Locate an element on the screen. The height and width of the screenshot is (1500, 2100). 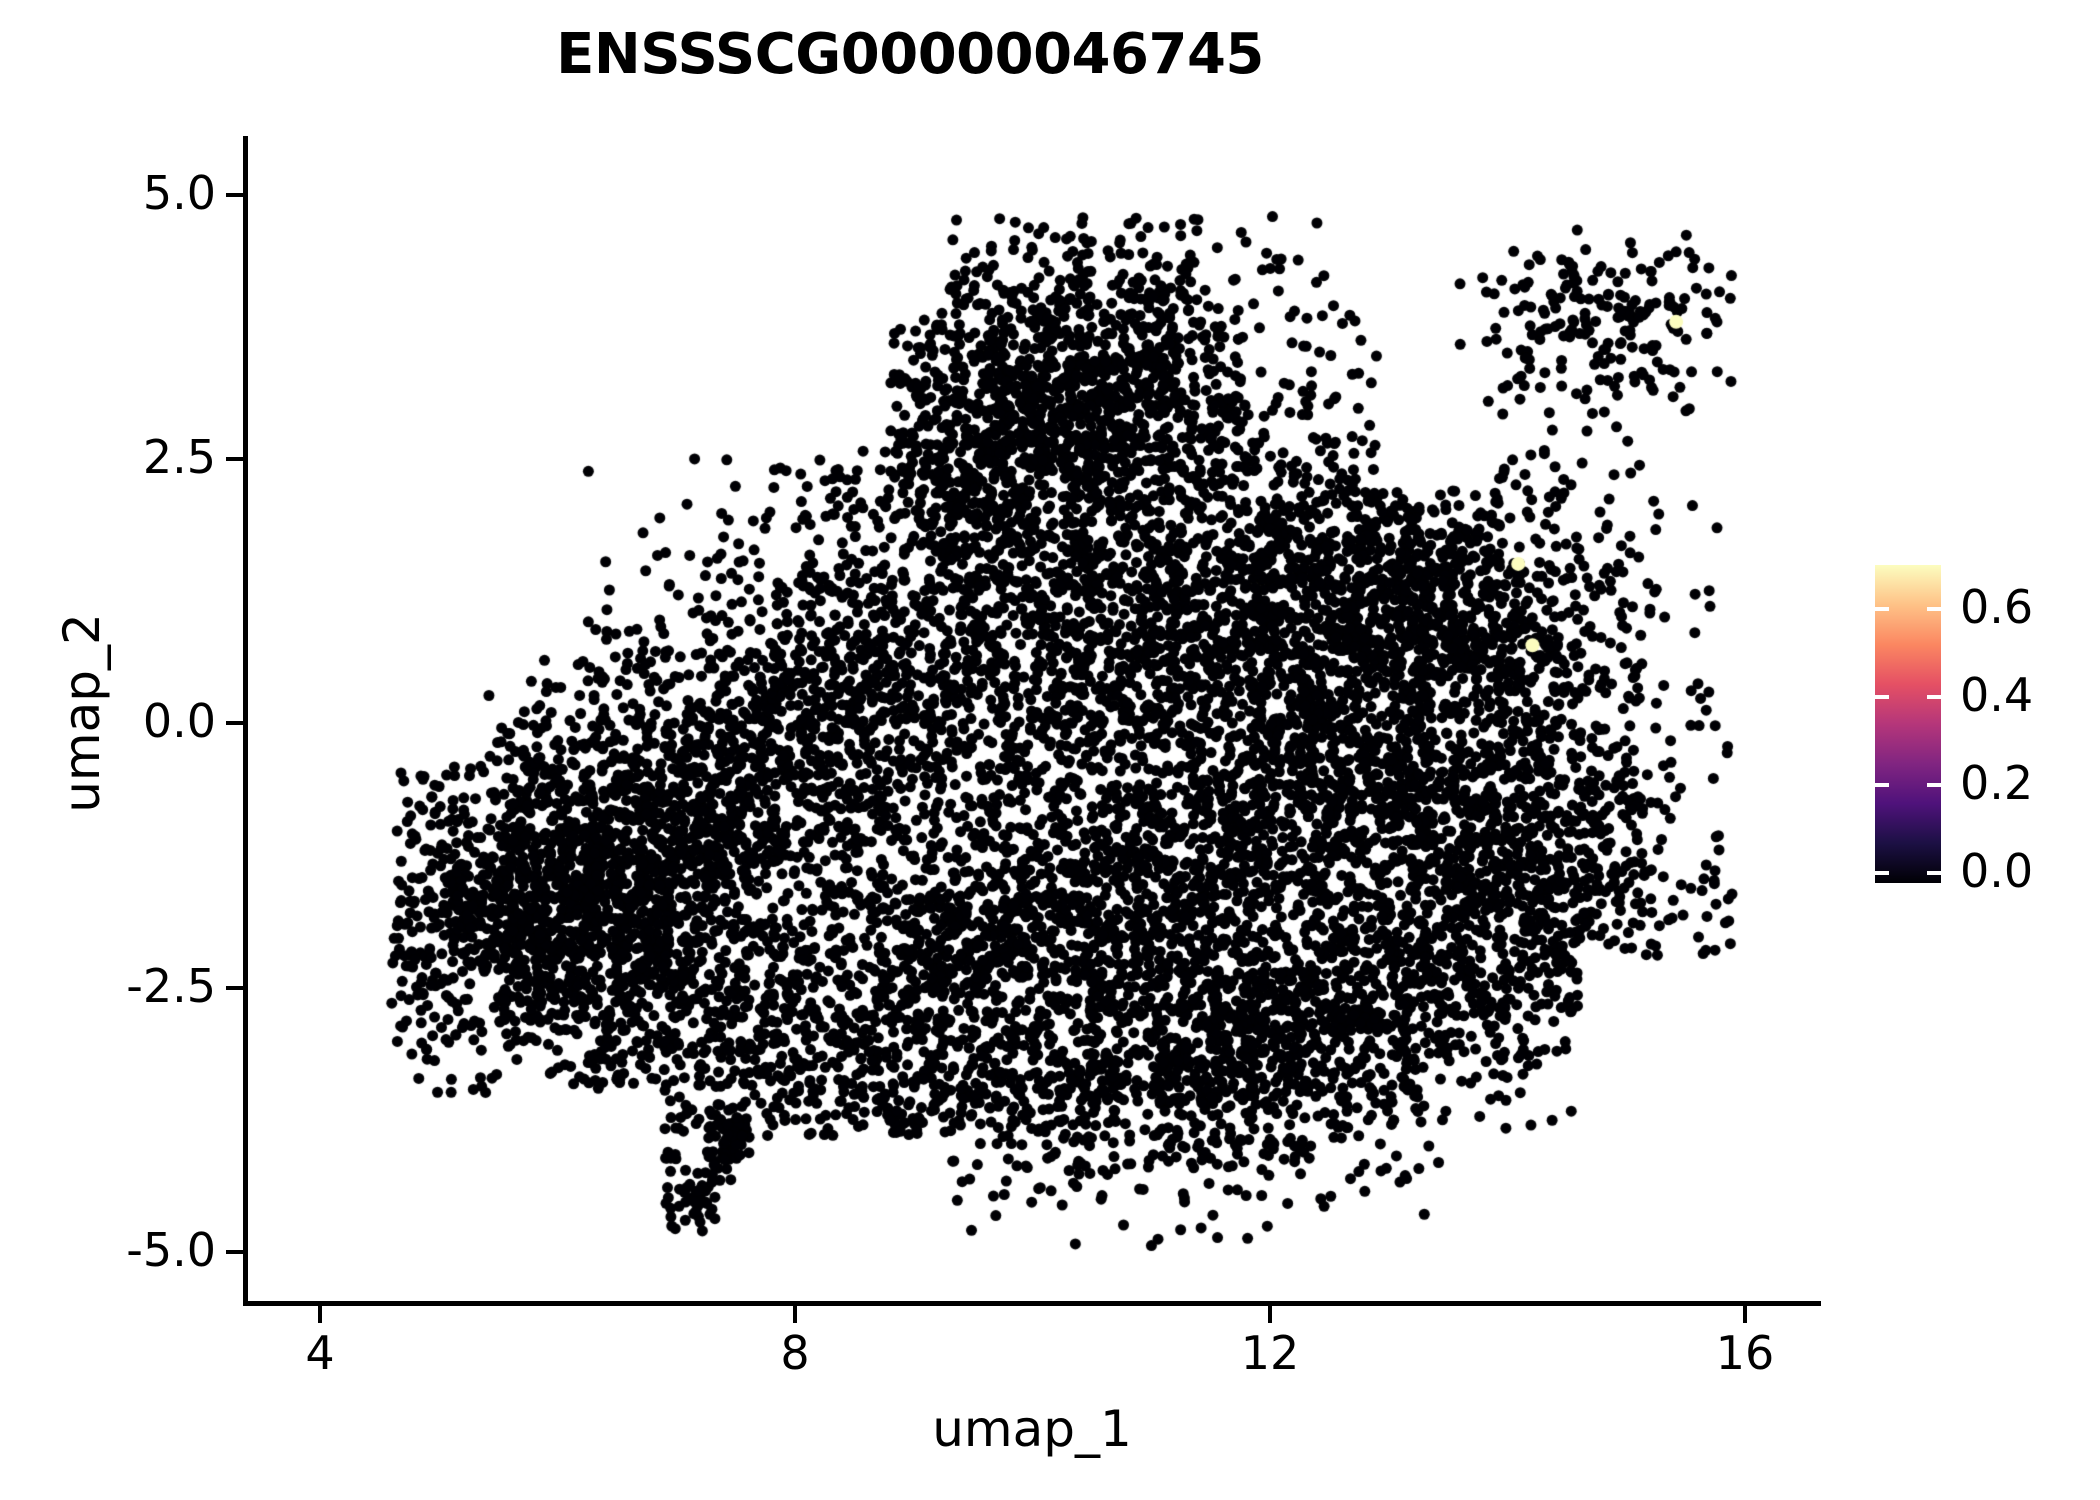
colorbar is located at coordinates (1908, 724).